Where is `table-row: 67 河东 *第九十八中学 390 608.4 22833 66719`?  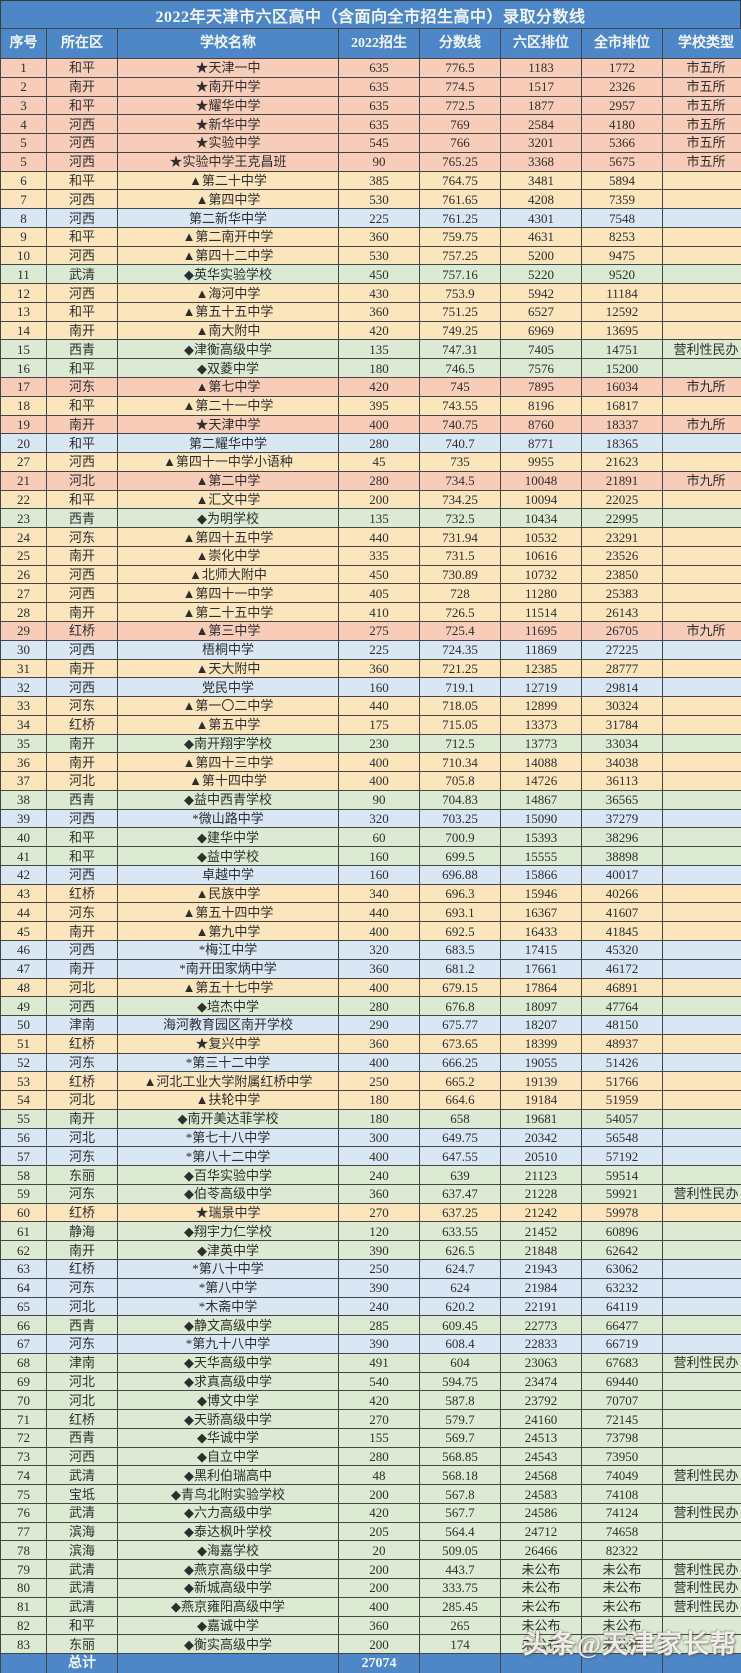 table-row: 67 河东 *第九十八中学 390 608.4 22833 66719 is located at coordinates (370, 1344).